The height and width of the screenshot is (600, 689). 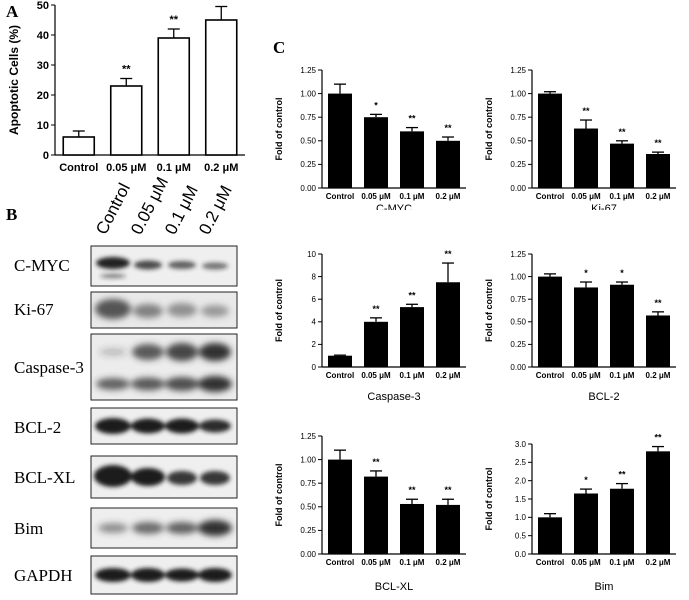 I want to click on panel-letter-a: A, so click(x=12, y=11).